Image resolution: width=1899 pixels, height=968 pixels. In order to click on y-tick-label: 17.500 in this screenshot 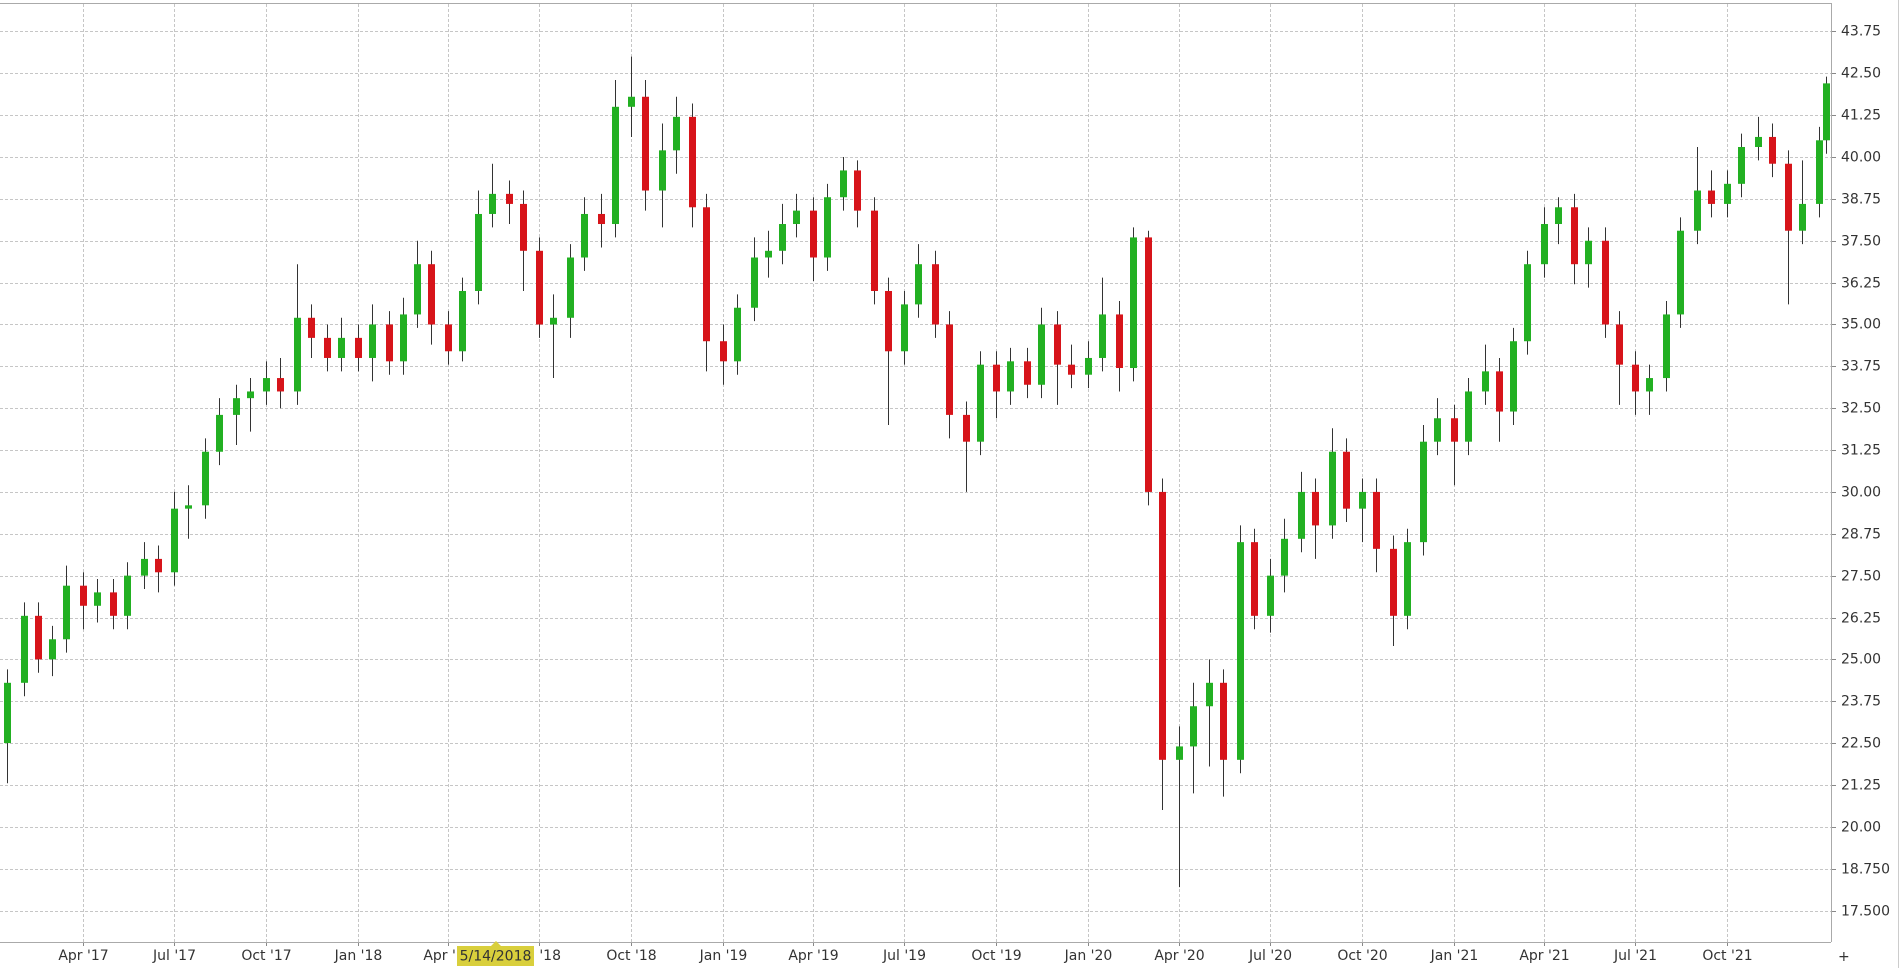, I will do `click(1865, 912)`.